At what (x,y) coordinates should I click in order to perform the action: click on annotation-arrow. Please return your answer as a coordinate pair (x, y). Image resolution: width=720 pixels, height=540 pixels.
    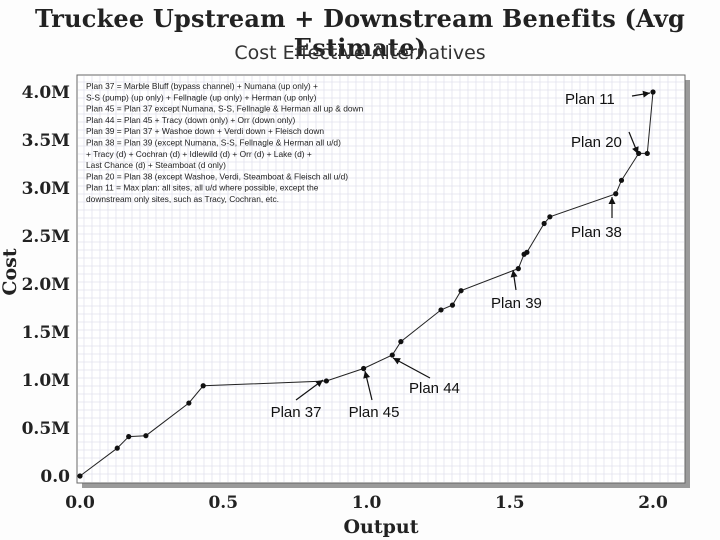
    Looking at the image, I should click on (411, 368).